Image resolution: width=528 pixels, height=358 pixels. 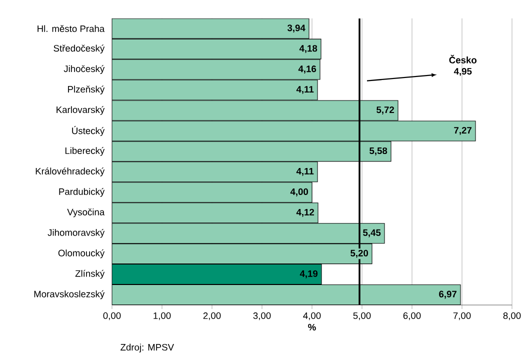 I want to click on y-tick-label: Vysočina, so click(x=86, y=213).